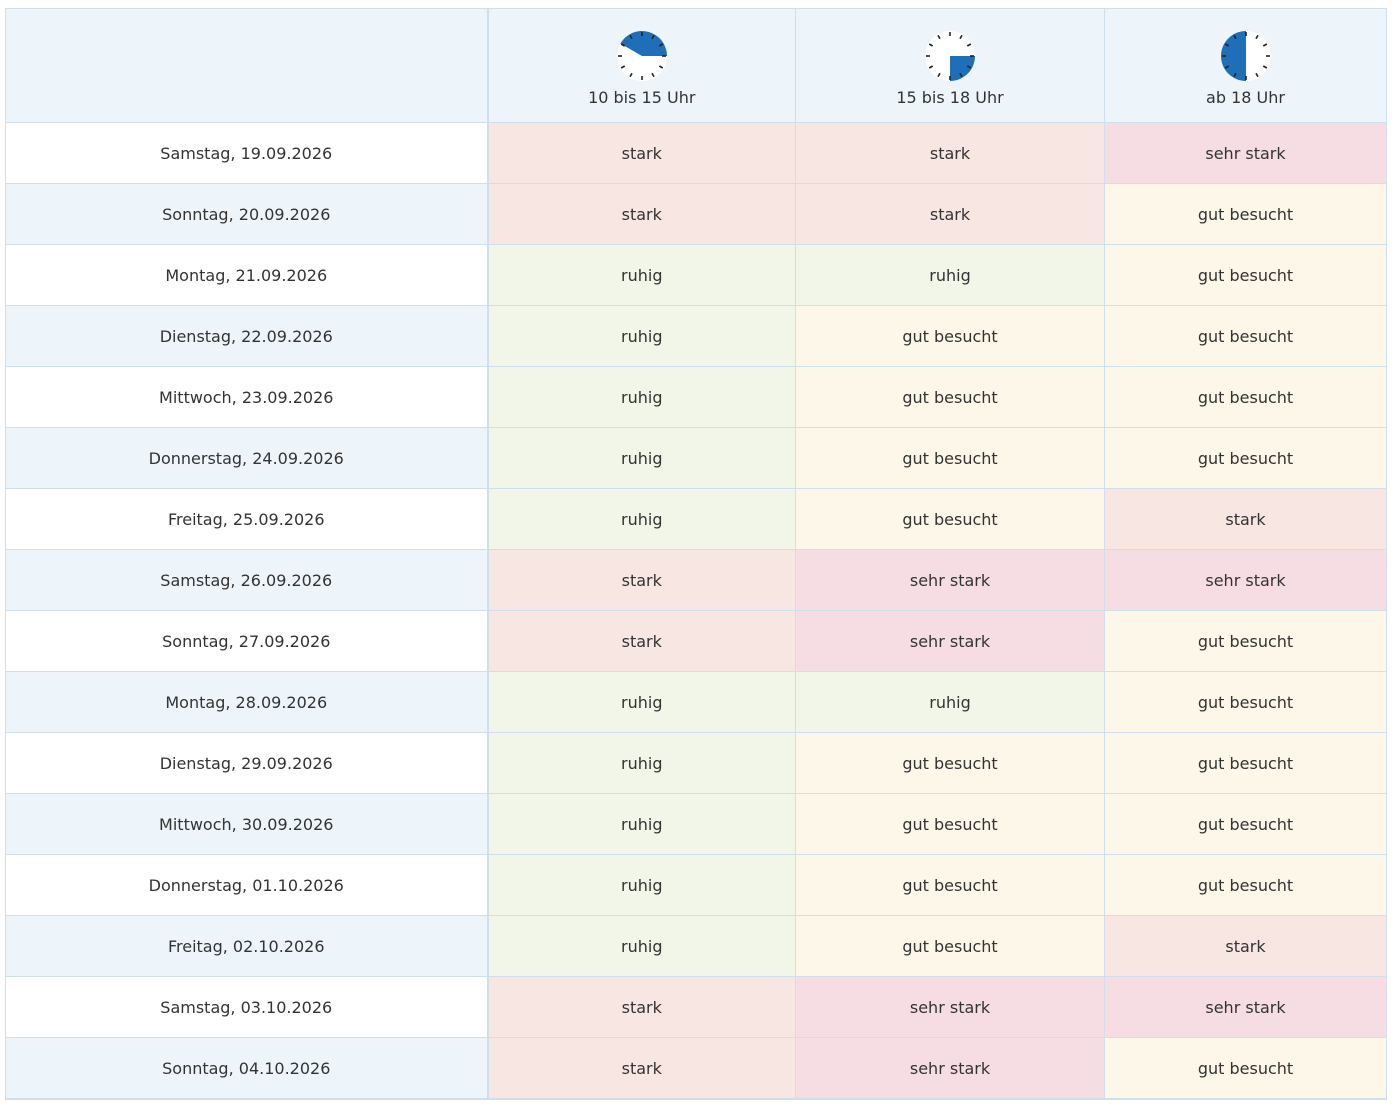 Image resolution: width=1400 pixels, height=1114 pixels. I want to click on date-cell: Freitag, 02.10.2026, so click(247, 946).